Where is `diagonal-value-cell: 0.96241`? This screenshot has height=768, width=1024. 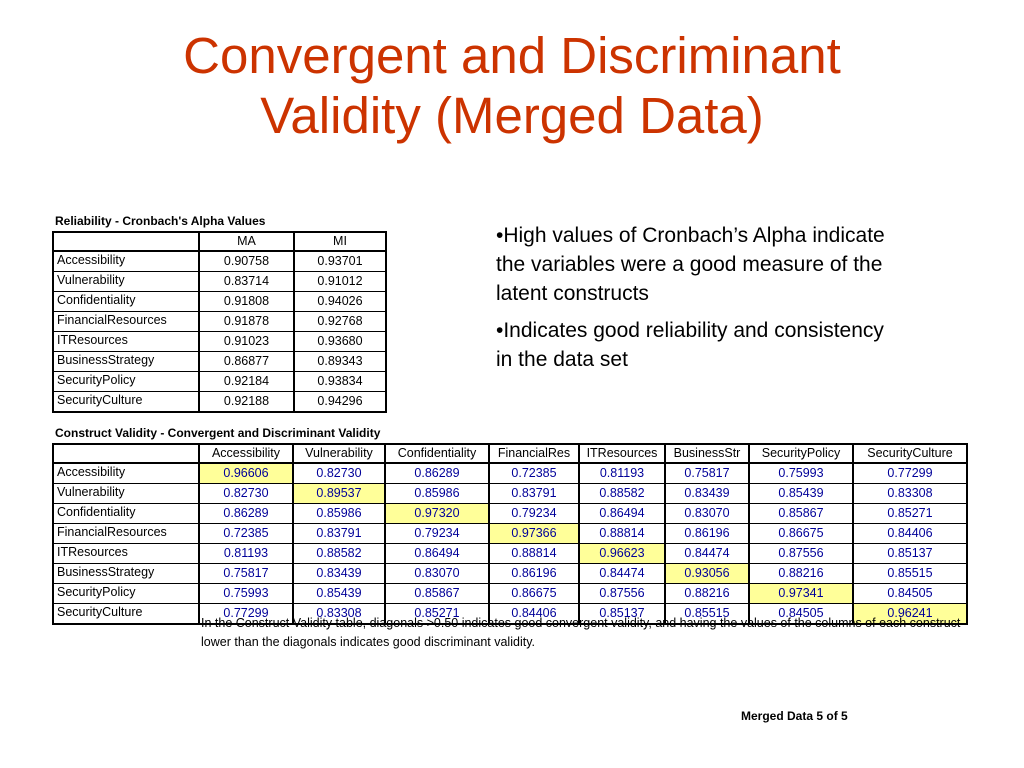 diagonal-value-cell: 0.96241 is located at coordinates (910, 614).